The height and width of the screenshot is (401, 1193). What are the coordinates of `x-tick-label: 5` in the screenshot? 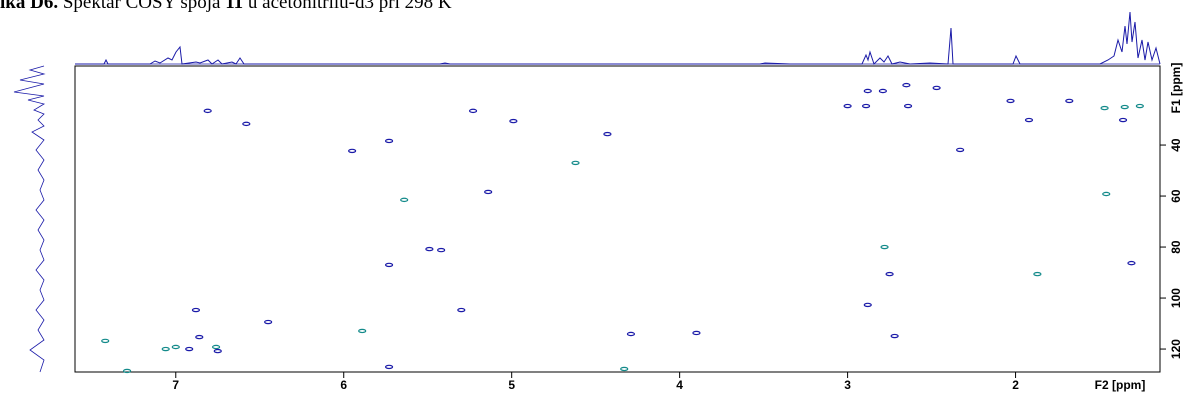 It's located at (511, 385).